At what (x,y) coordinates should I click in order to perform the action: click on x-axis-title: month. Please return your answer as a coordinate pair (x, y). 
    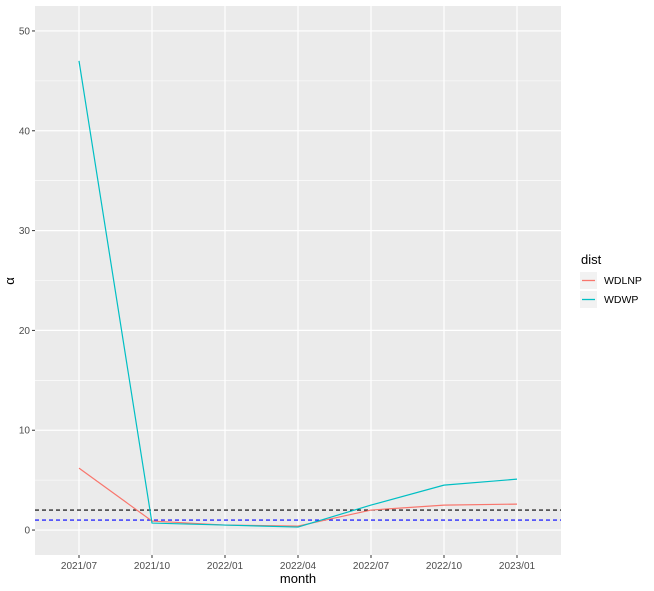
    Looking at the image, I should click on (298, 578).